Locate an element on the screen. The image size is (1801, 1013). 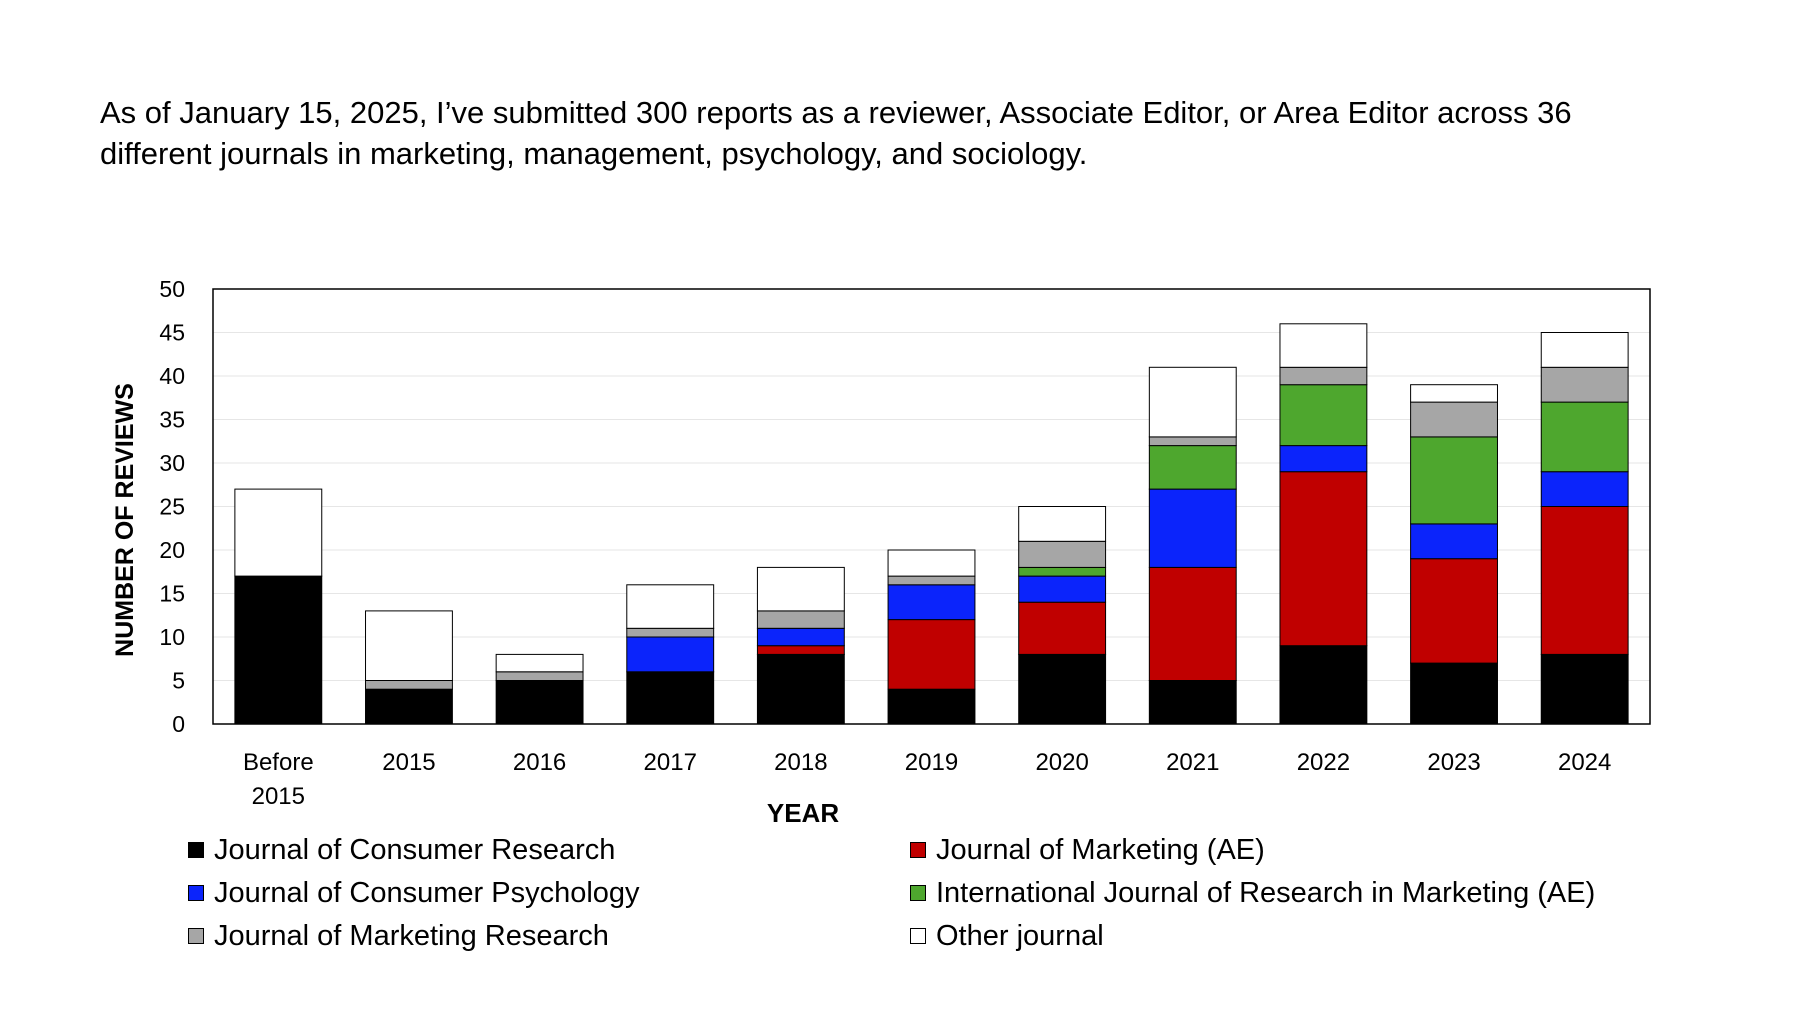
y-tick-label: 15 is located at coordinates (172, 594).